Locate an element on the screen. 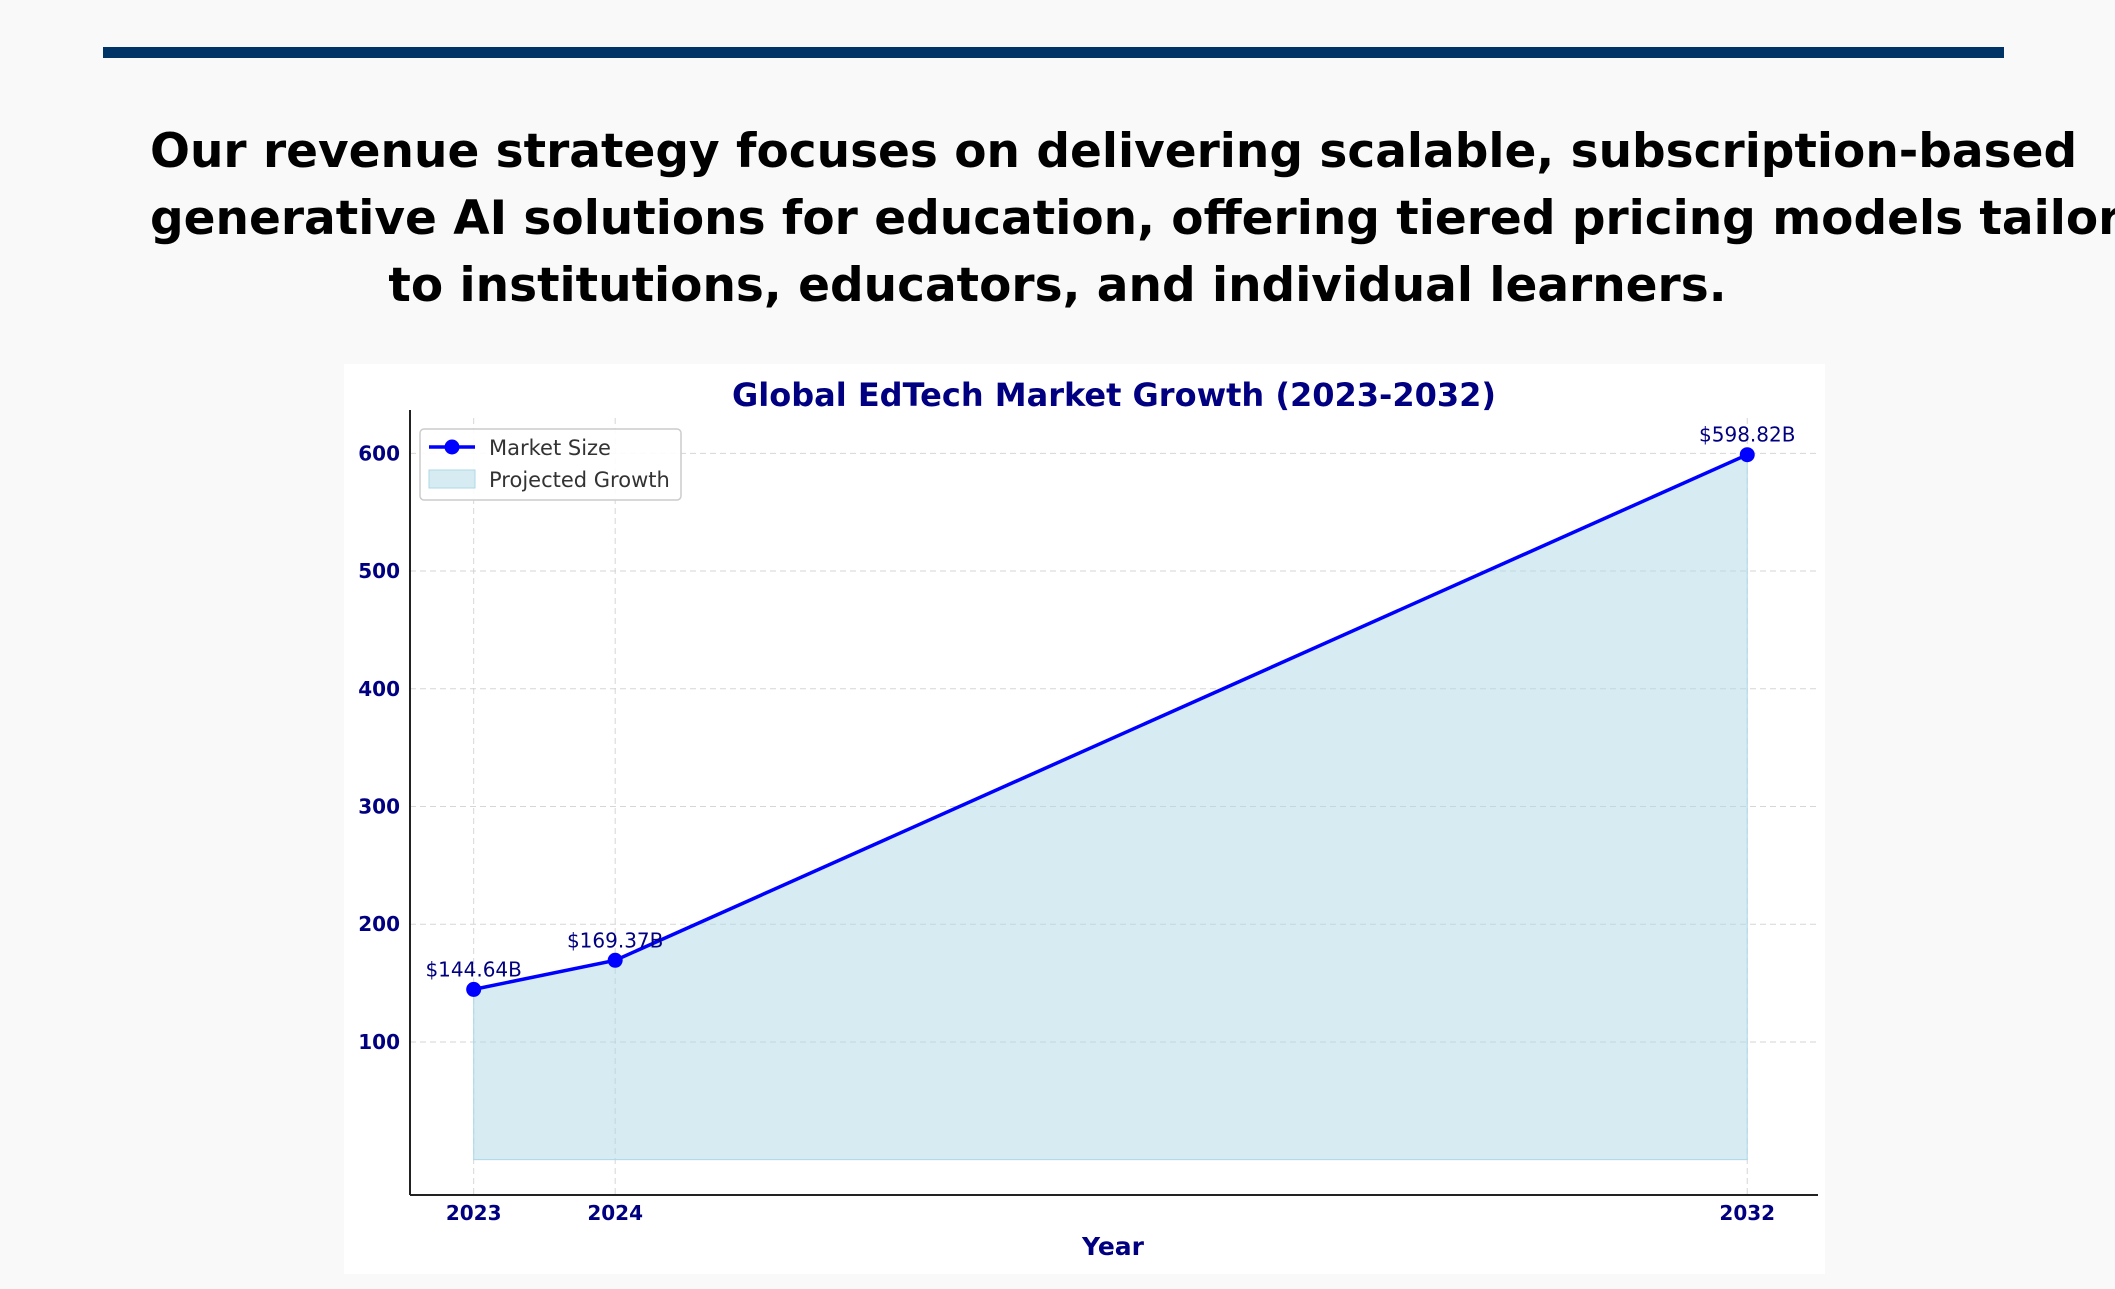  x-tick-label-2032: 2032 is located at coordinates (1747, 1213).